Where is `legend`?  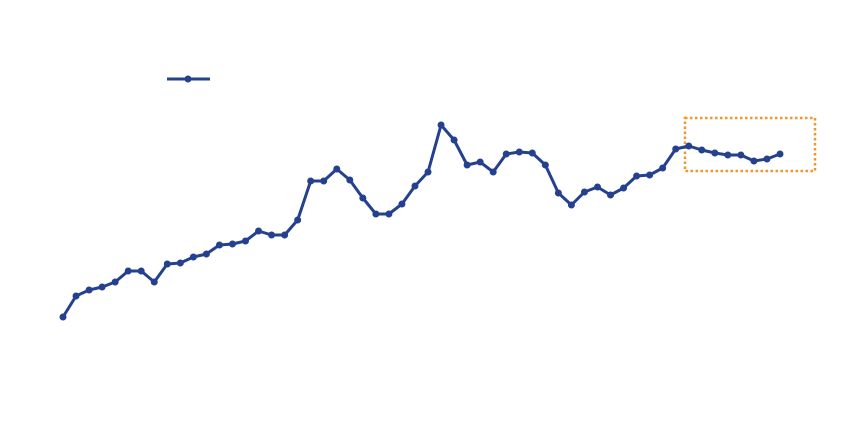
legend is located at coordinates (188, 79).